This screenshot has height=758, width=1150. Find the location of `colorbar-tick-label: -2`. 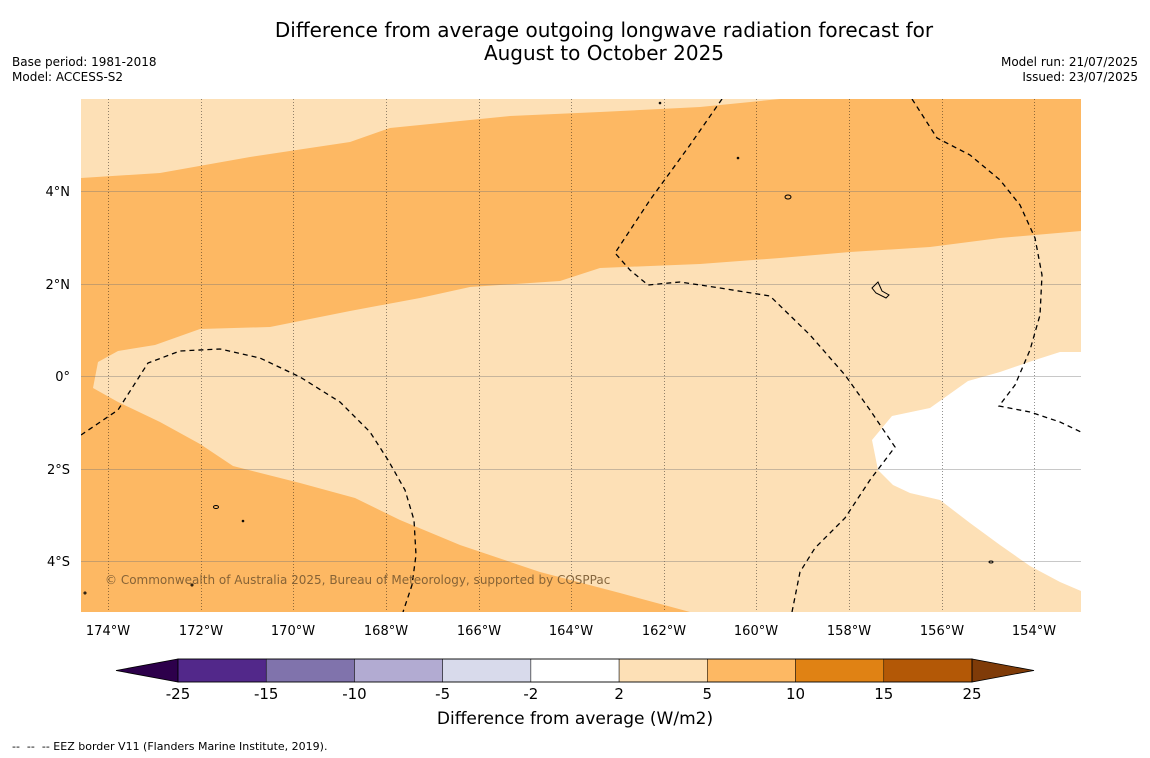

colorbar-tick-label: -2 is located at coordinates (530, 694).